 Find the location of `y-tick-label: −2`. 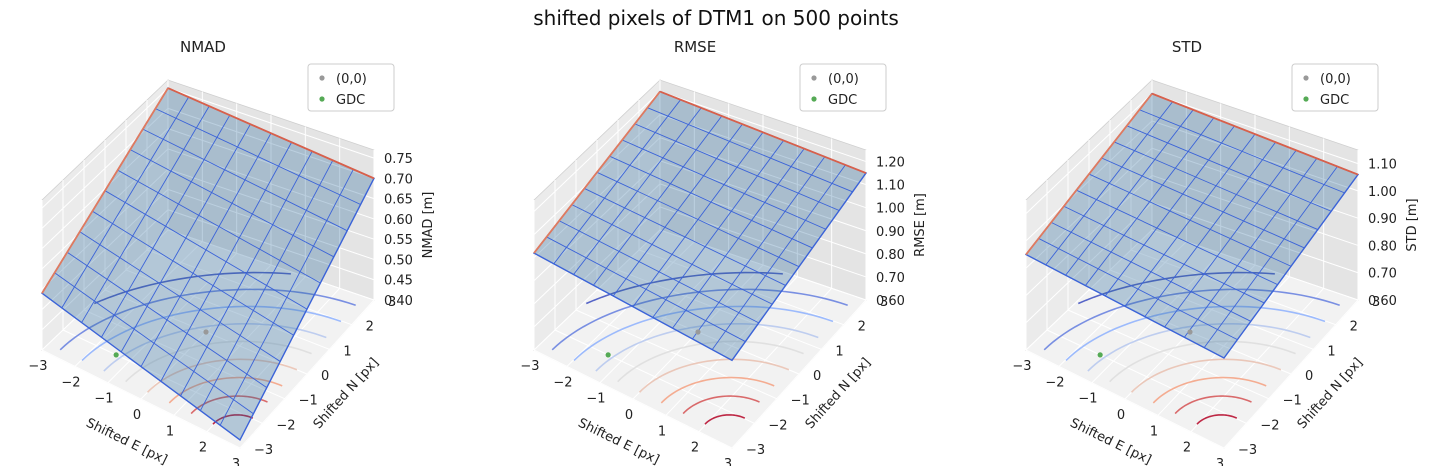

y-tick-label: −2 is located at coordinates (285, 425).